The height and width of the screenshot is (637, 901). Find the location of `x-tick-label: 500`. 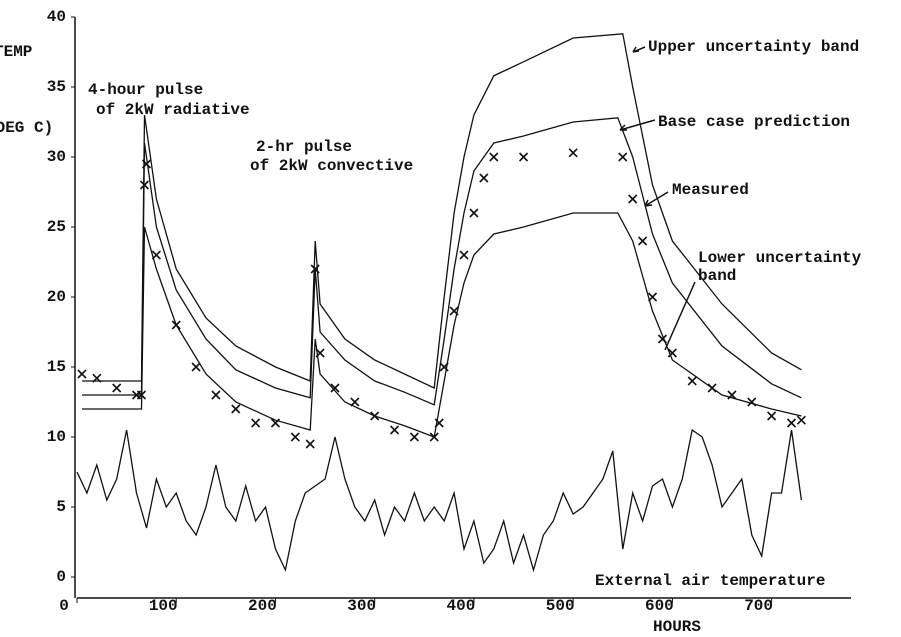

x-tick-label: 500 is located at coordinates (560, 606).